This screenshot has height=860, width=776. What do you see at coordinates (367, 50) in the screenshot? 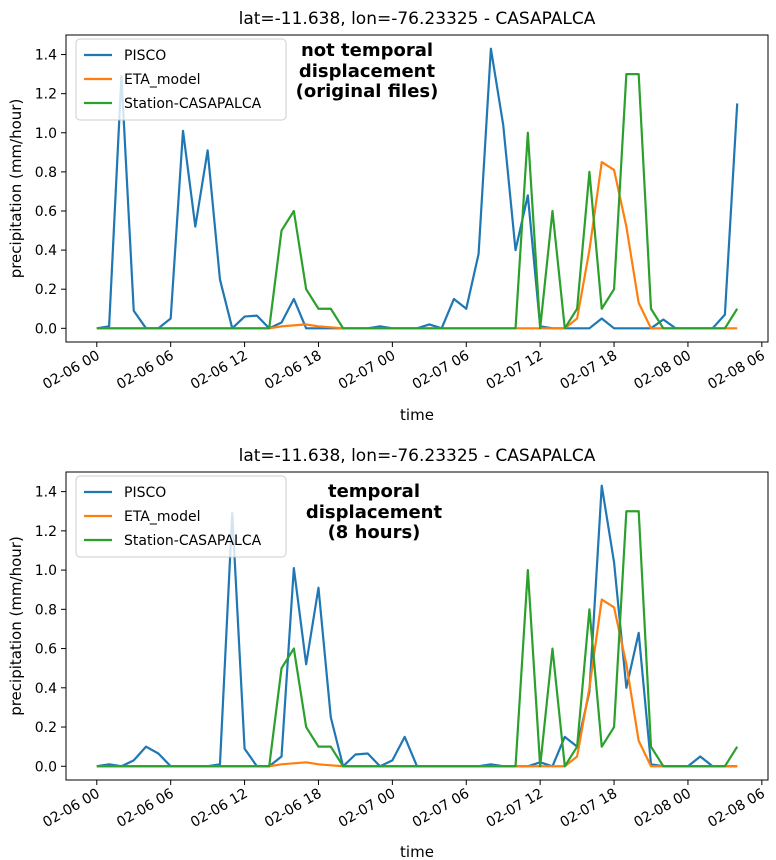
I see `annotation-line: not temporal` at bounding box center [367, 50].